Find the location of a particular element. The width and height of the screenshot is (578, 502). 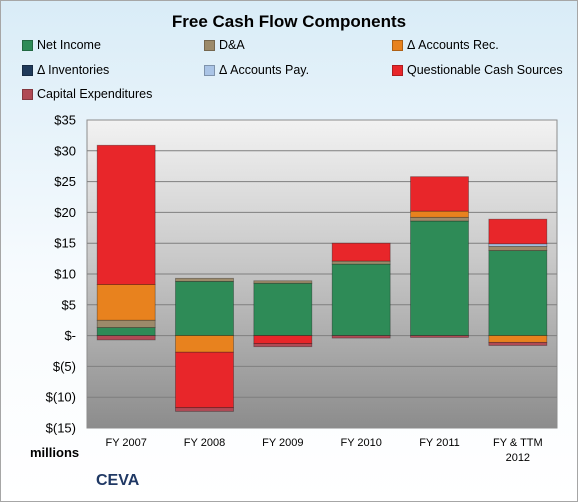

y-tick-label: $20 is located at coordinates (65, 212).